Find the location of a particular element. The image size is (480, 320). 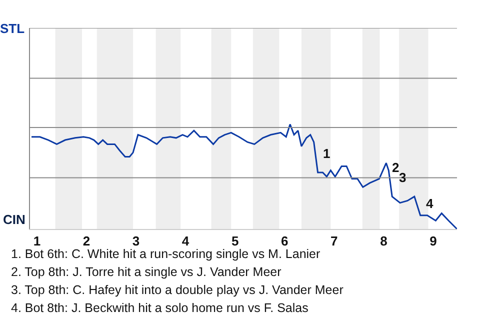

text: 4. Bot 8th: J. Beckwith hit a solo home run vs F. Salas is located at coordinates (159, 308).